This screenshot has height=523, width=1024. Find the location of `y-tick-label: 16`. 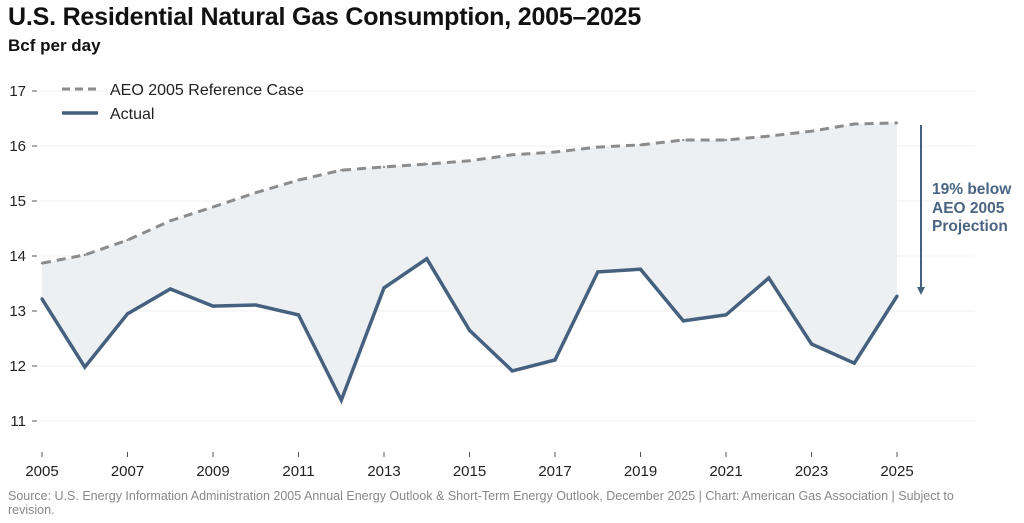

y-tick-label: 16 is located at coordinates (17, 146).